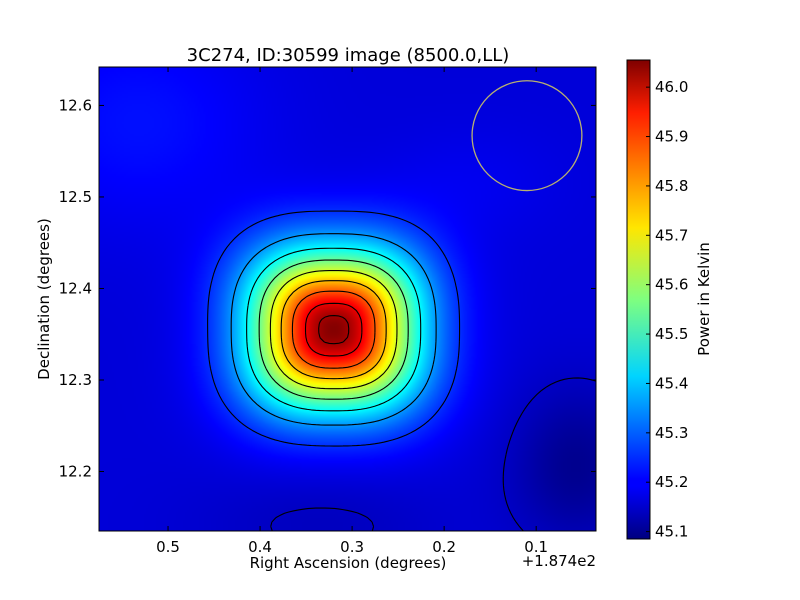  Describe the element at coordinates (75, 288) in the screenshot. I see `y-tick-label: 12.4` at that location.